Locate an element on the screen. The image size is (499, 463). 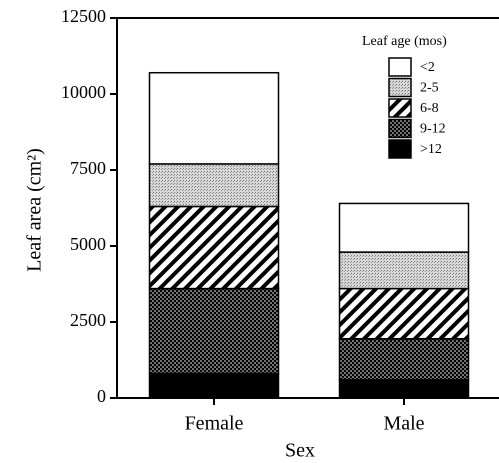
y-tick-label: 0 is located at coordinates (101, 396).